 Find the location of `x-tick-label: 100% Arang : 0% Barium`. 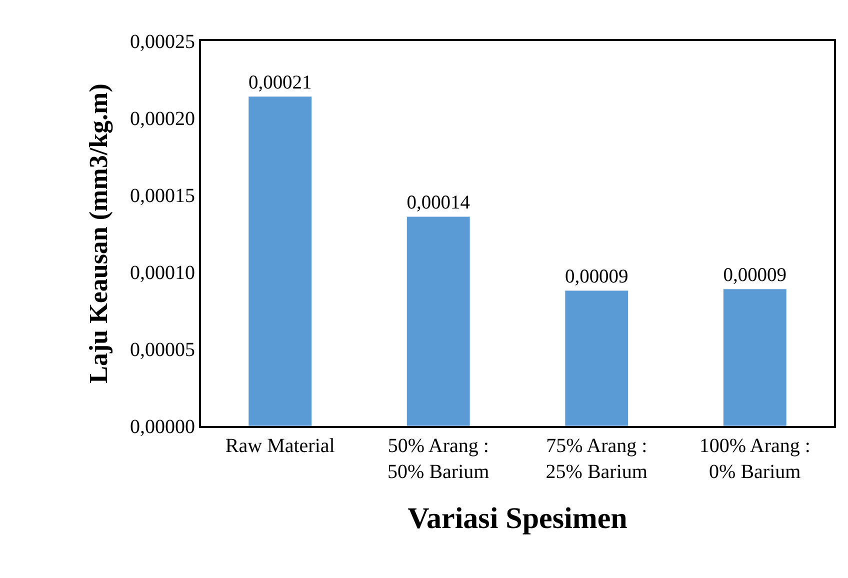

x-tick-label: 100% Arang : 0% Barium is located at coordinates (754, 459).